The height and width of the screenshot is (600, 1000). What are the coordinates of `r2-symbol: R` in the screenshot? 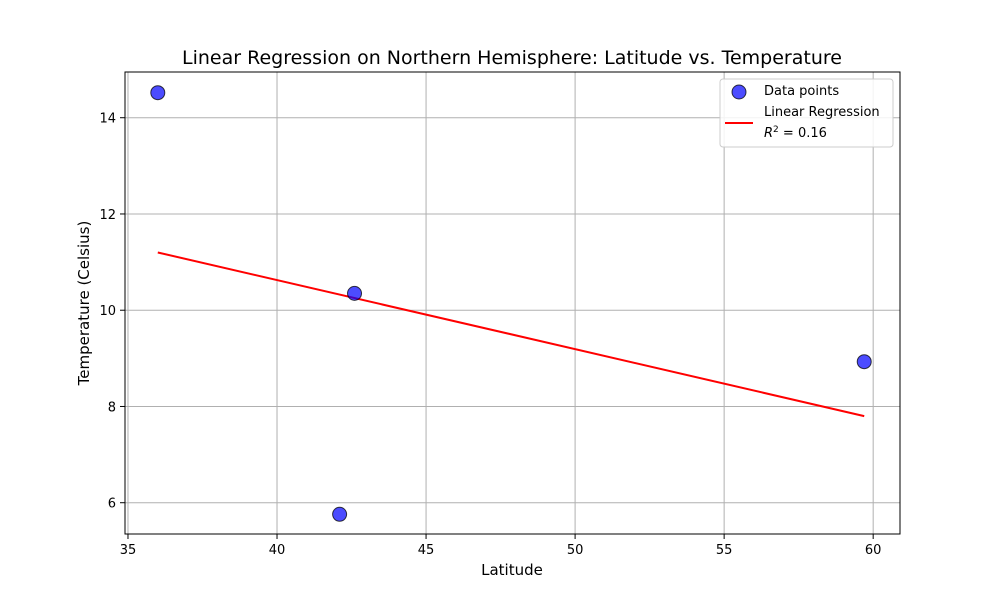 It's located at (768, 133).